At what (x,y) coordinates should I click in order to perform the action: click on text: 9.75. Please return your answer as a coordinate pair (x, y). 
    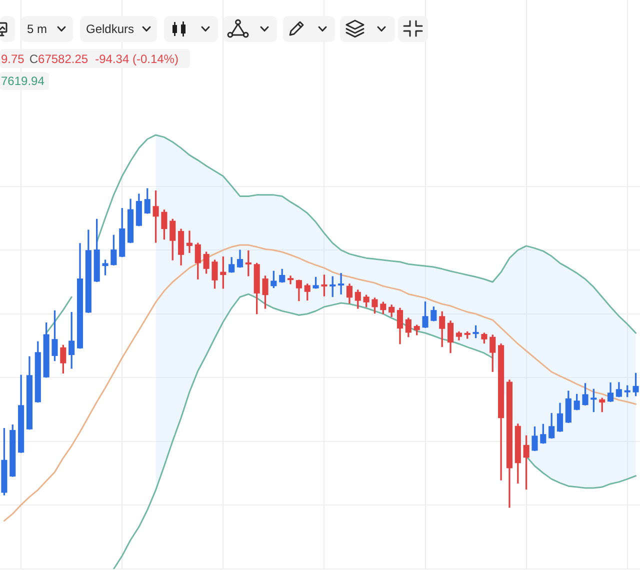
    Looking at the image, I should click on (12, 59).